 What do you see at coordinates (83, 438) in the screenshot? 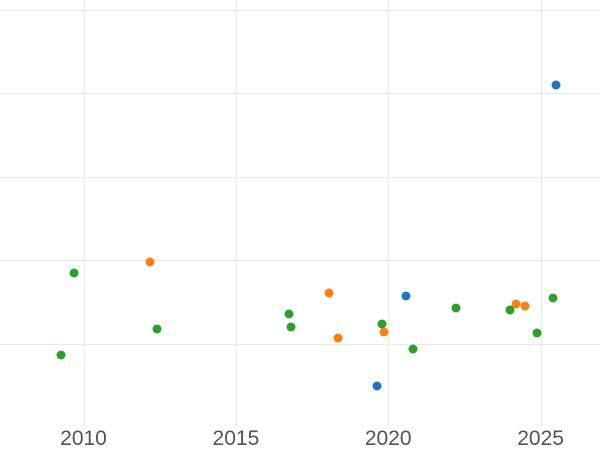
I see `x-tick-label: 2010` at bounding box center [83, 438].